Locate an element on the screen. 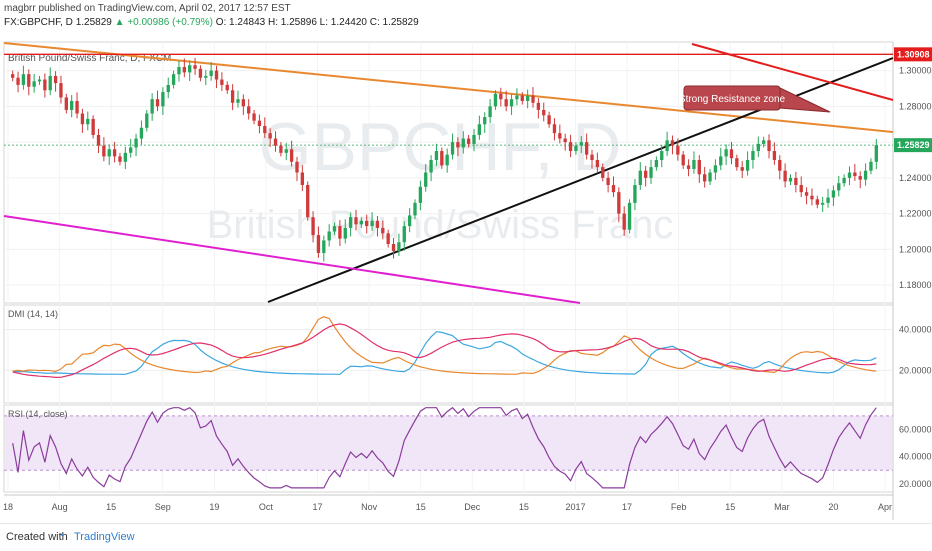  price-tick-label: 1.30000 is located at coordinates (915, 71).